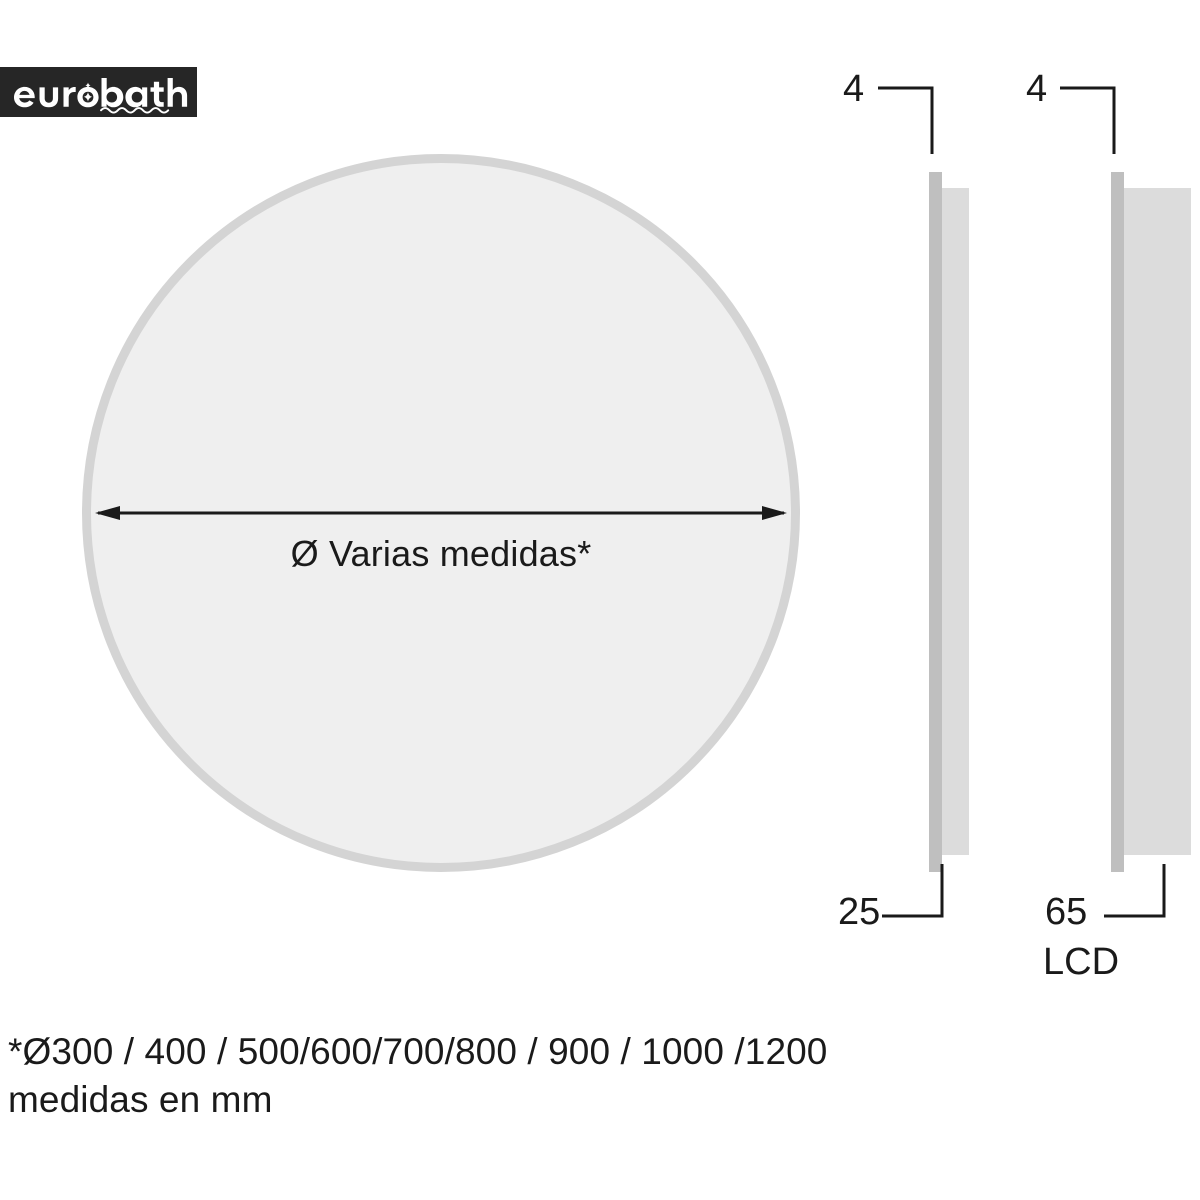  I want to click on dimension-label-thickness-standard: 4, so click(854, 89).